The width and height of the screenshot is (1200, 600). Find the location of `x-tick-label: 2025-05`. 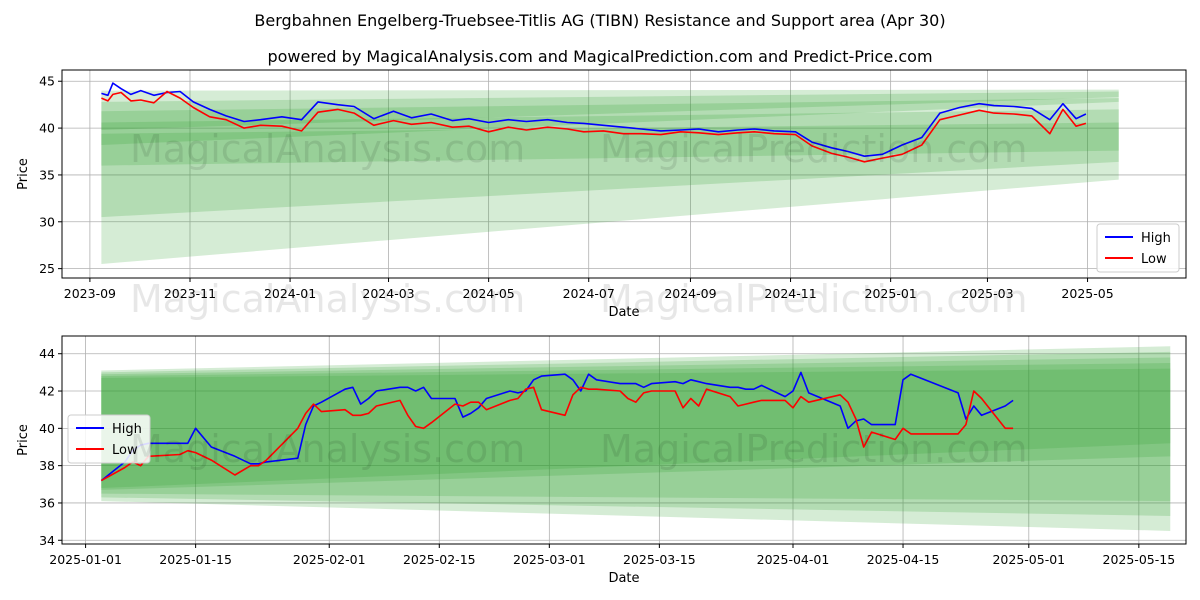

x-tick-label: 2025-05 is located at coordinates (1087, 293).